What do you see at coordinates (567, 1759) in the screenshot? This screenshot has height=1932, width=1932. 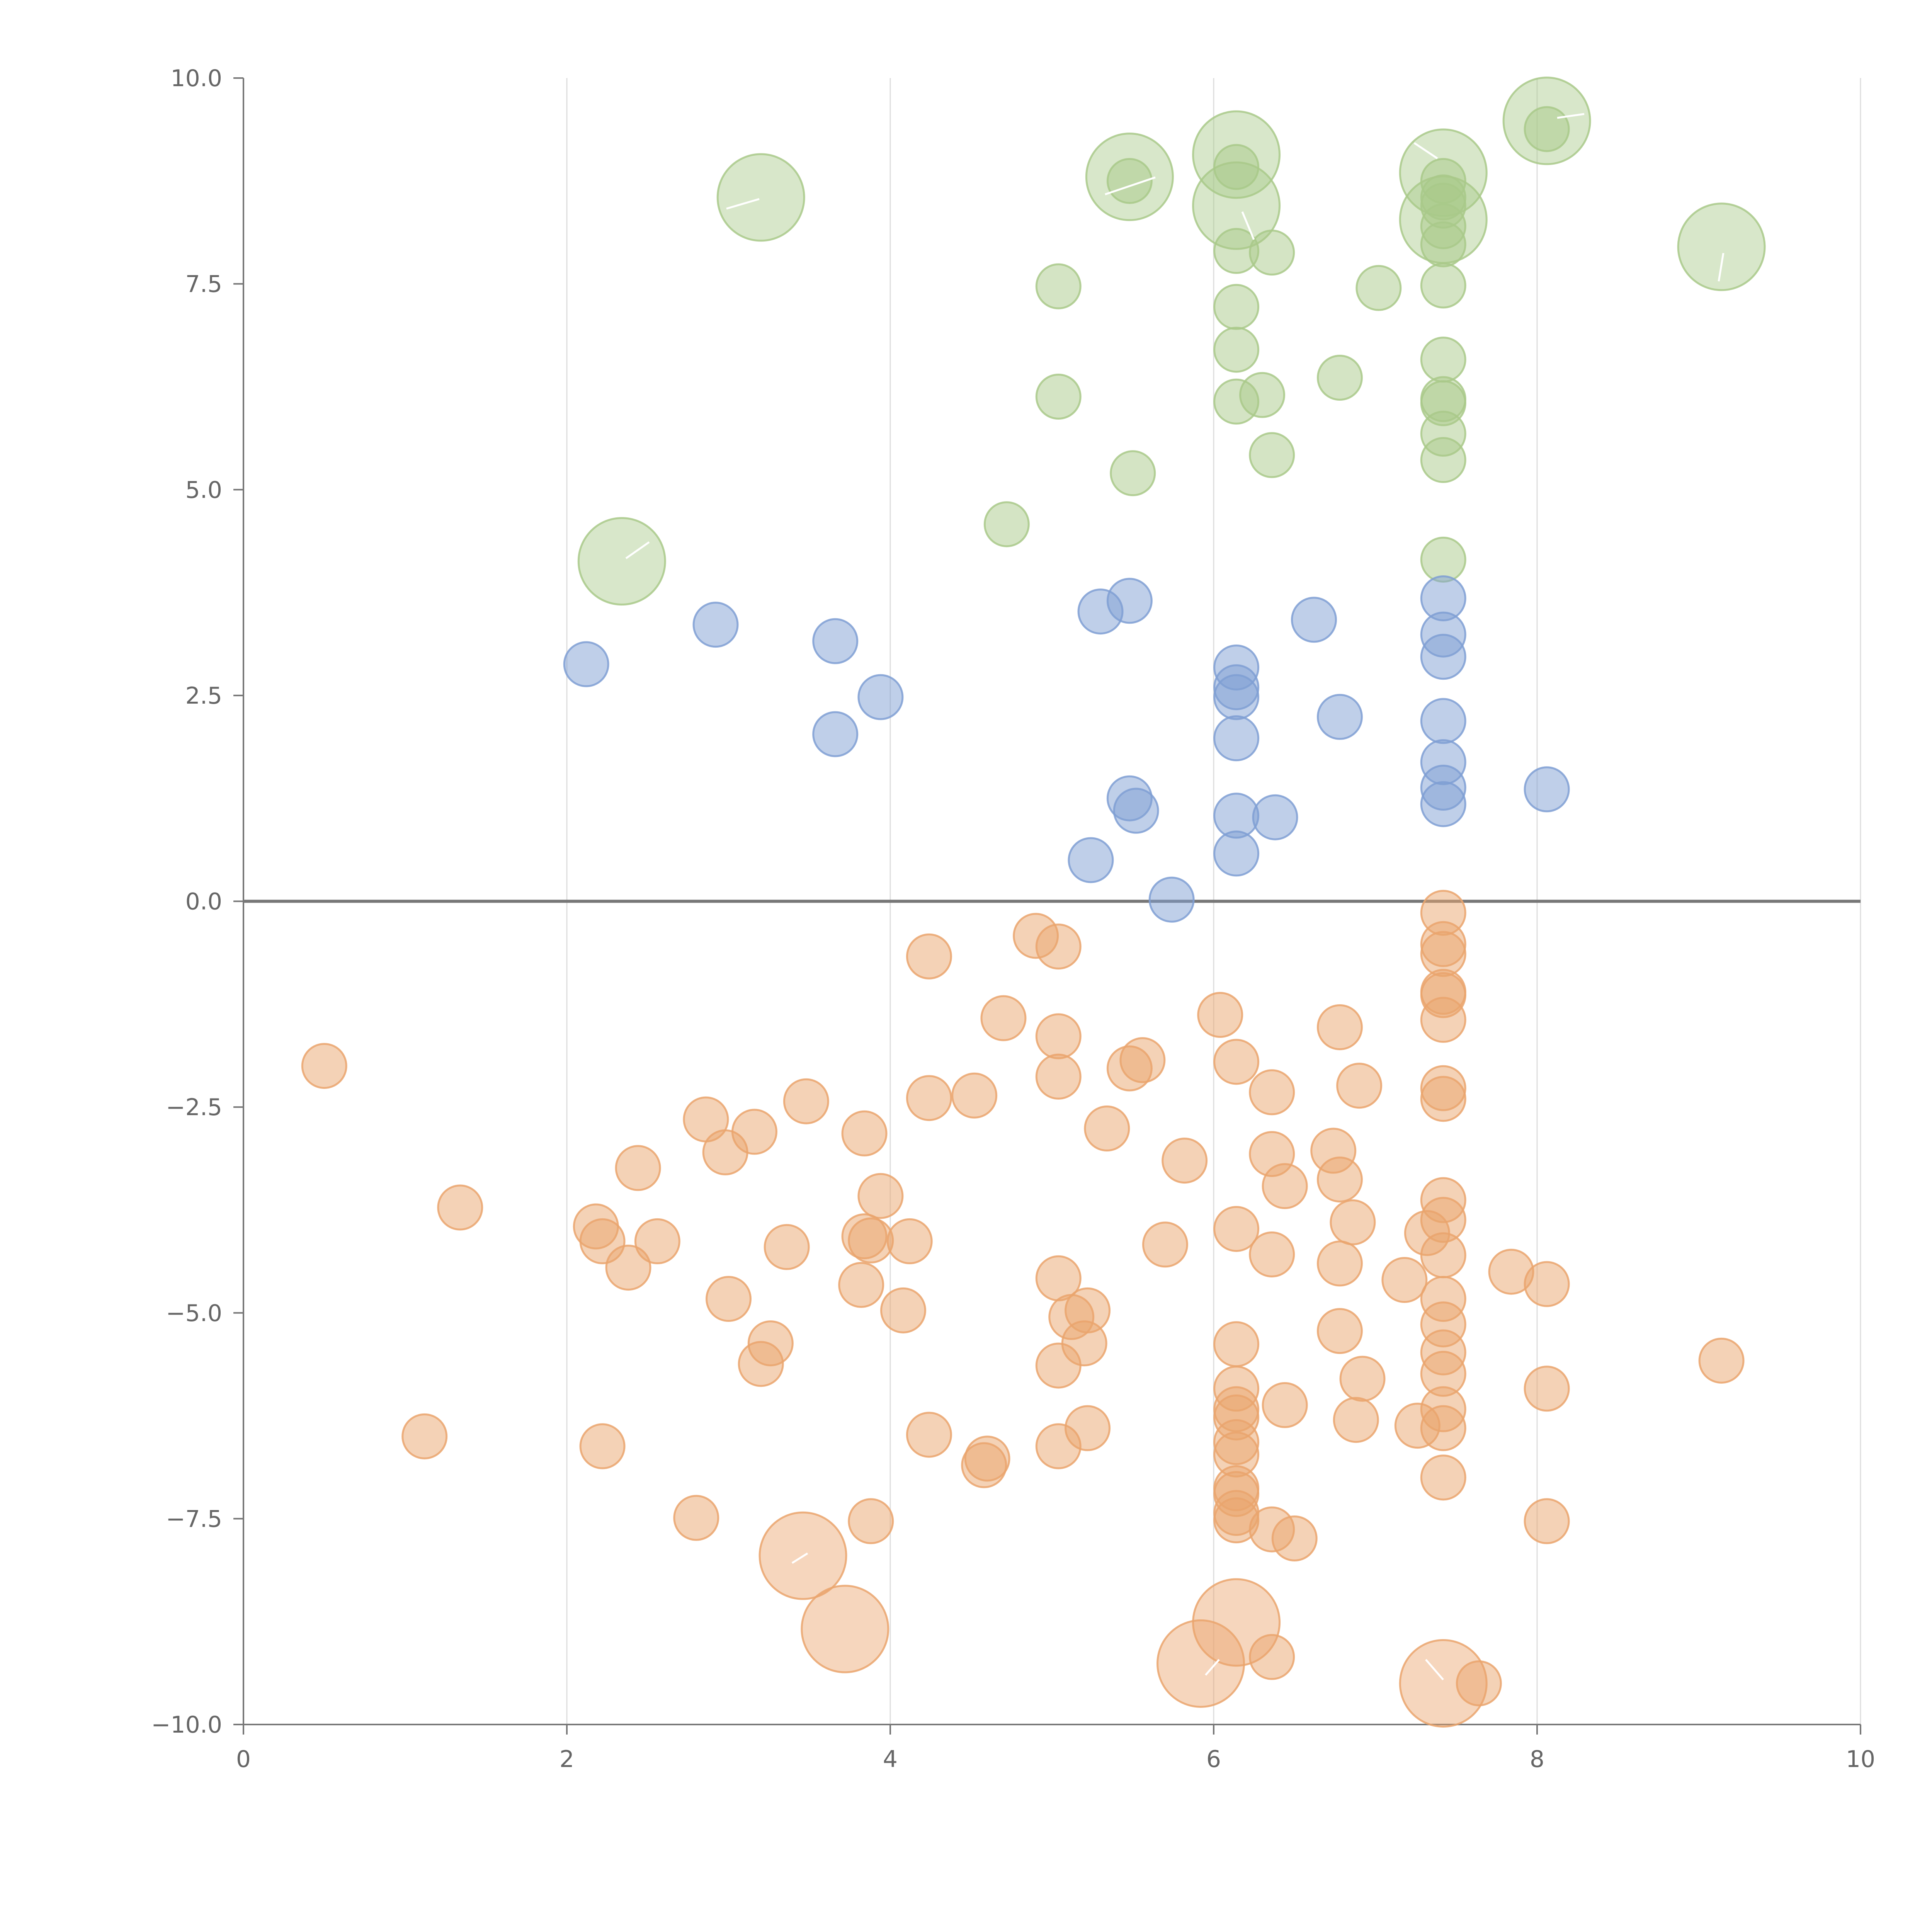 I see `x-tick-label: 2` at bounding box center [567, 1759].